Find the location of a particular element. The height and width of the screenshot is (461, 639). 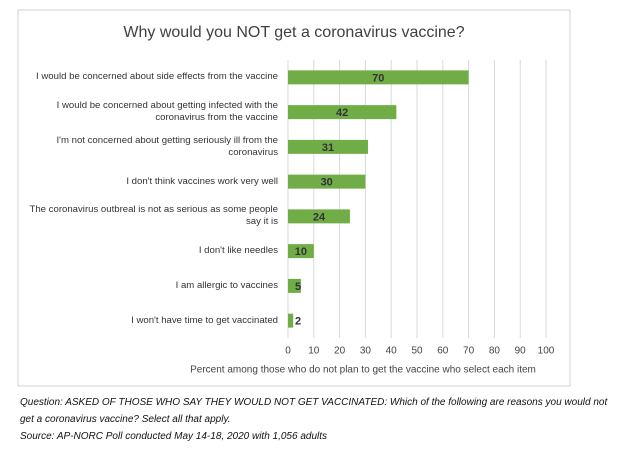

data-label: 70 is located at coordinates (378, 78).